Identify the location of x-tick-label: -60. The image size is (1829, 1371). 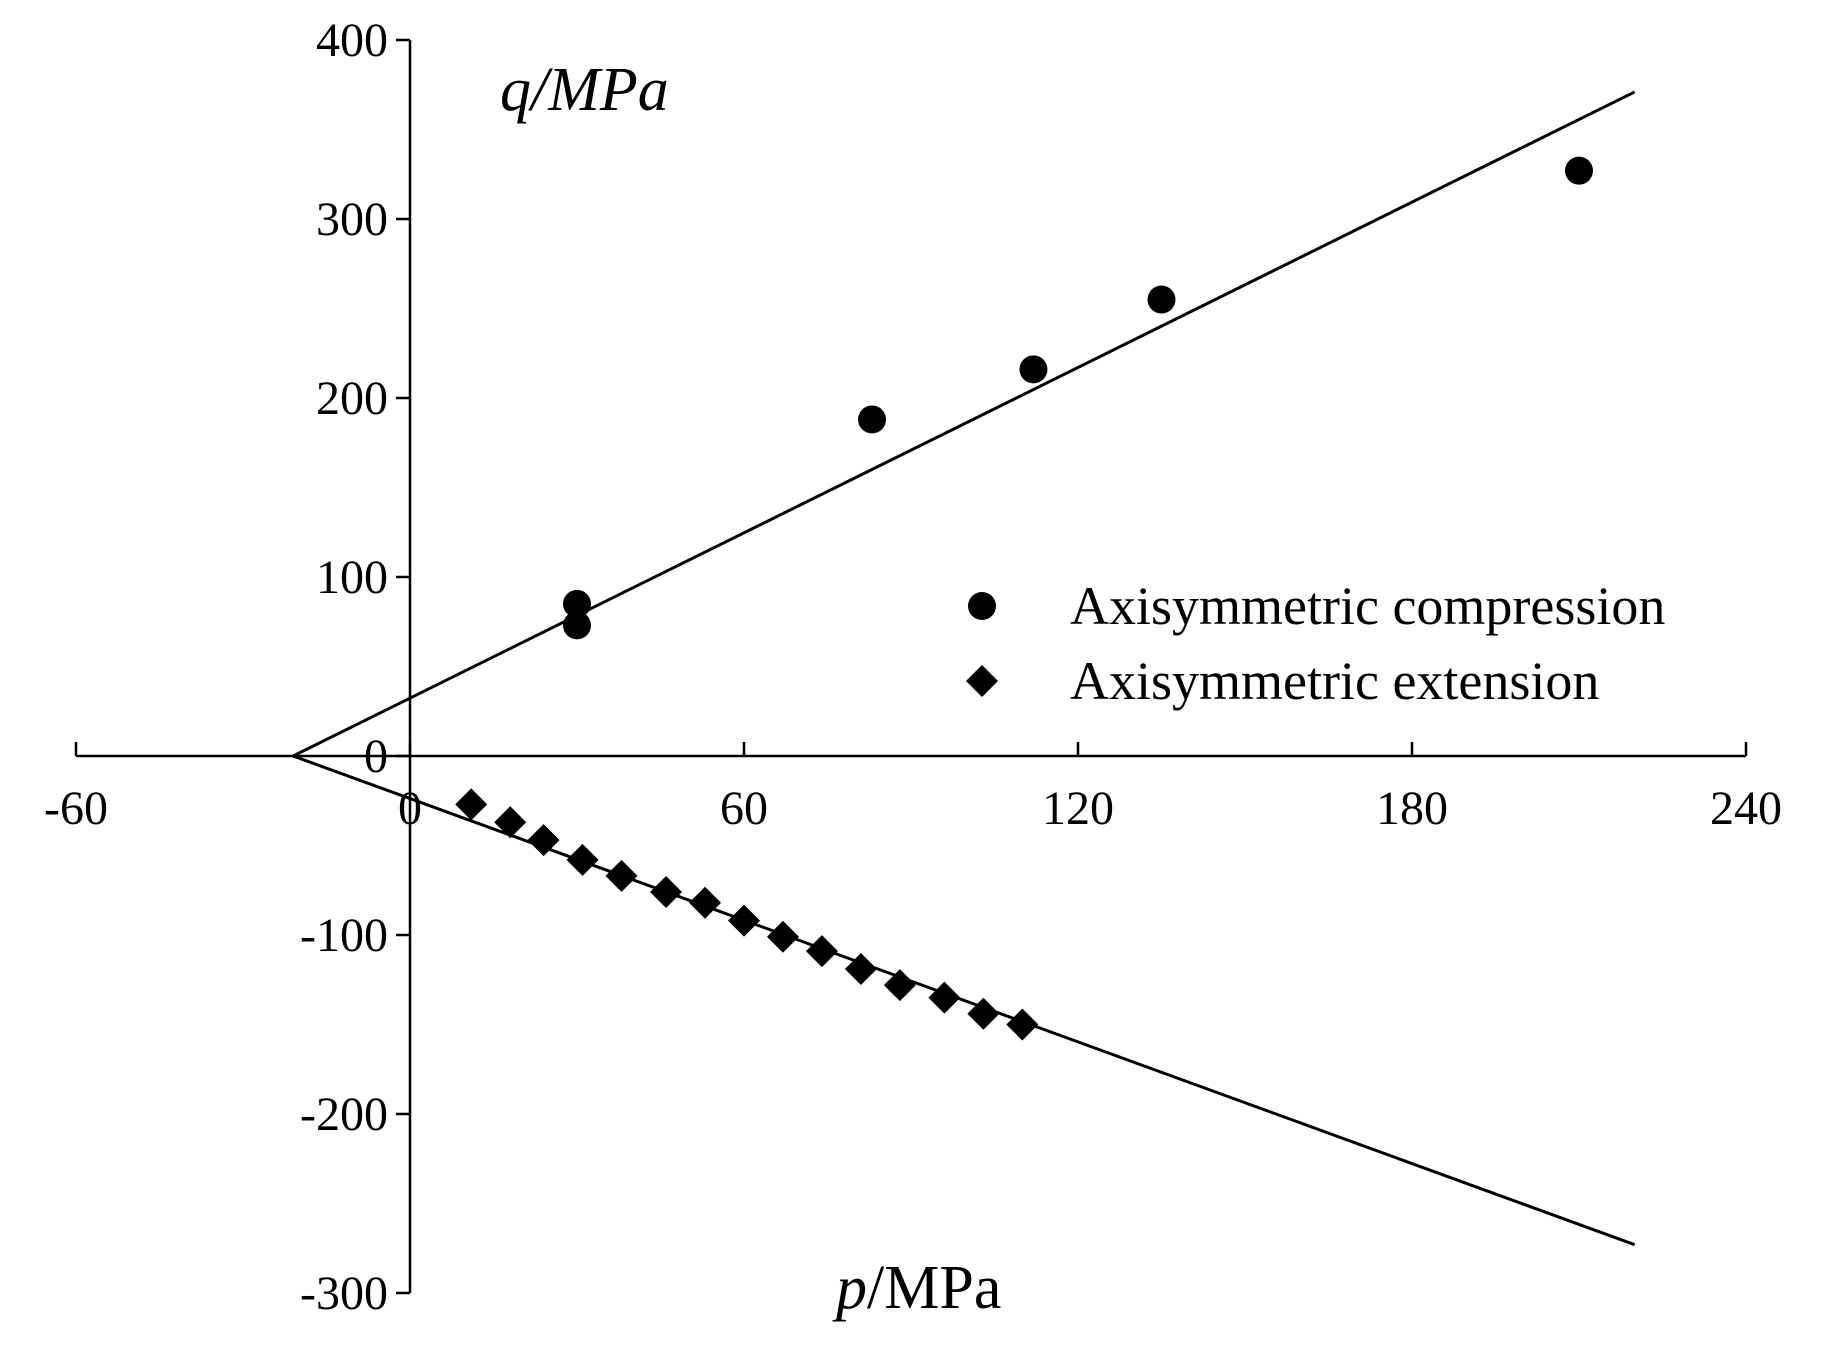
(76, 808).